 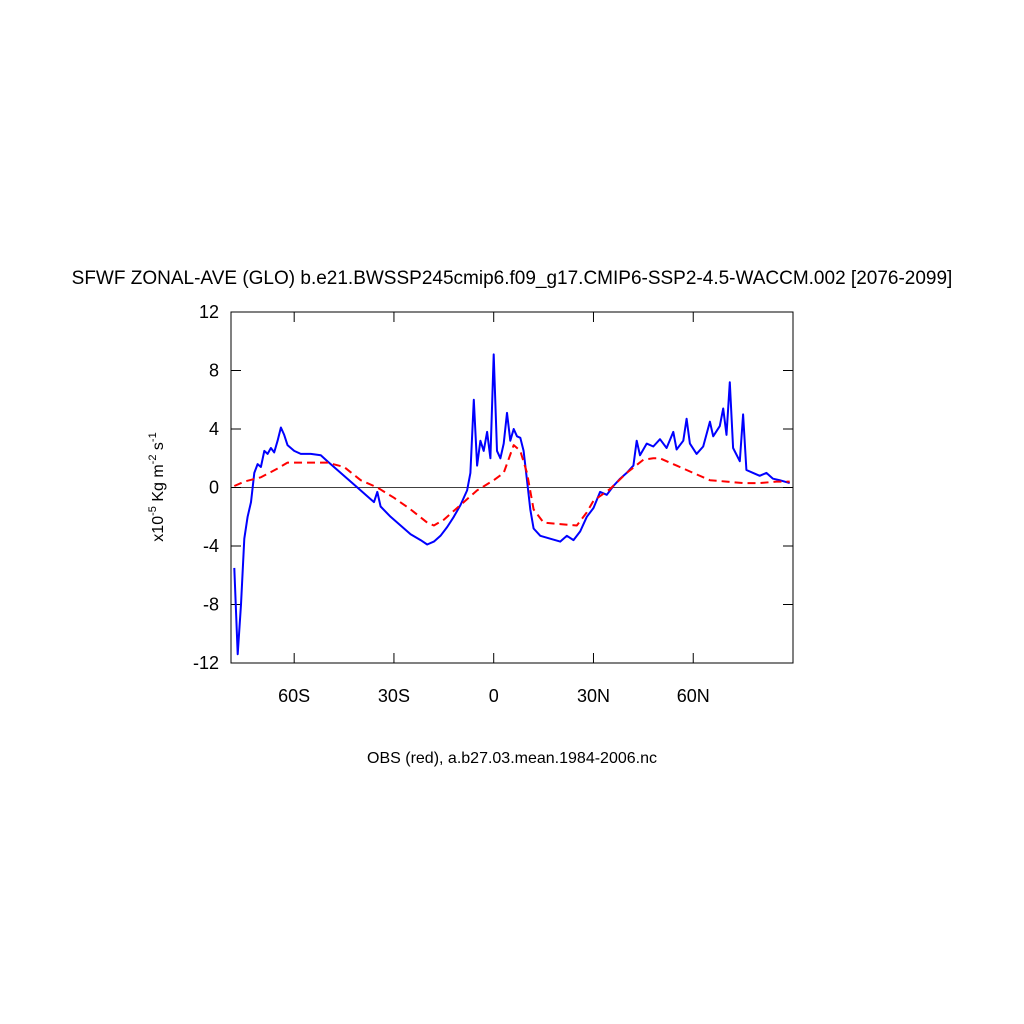 I want to click on y-label-part: Kg m, so click(x=158, y=485).